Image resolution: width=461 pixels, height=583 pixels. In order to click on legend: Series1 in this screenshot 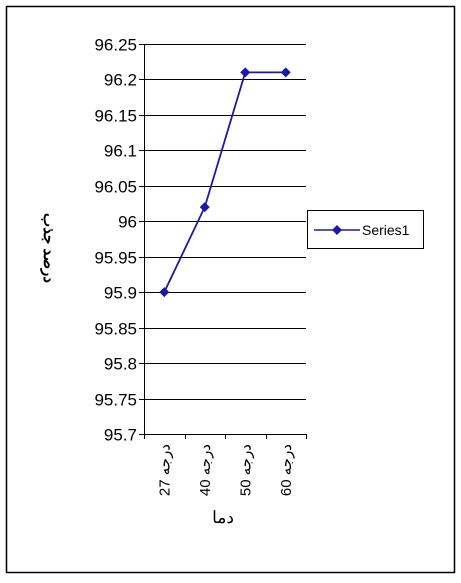, I will do `click(366, 230)`.